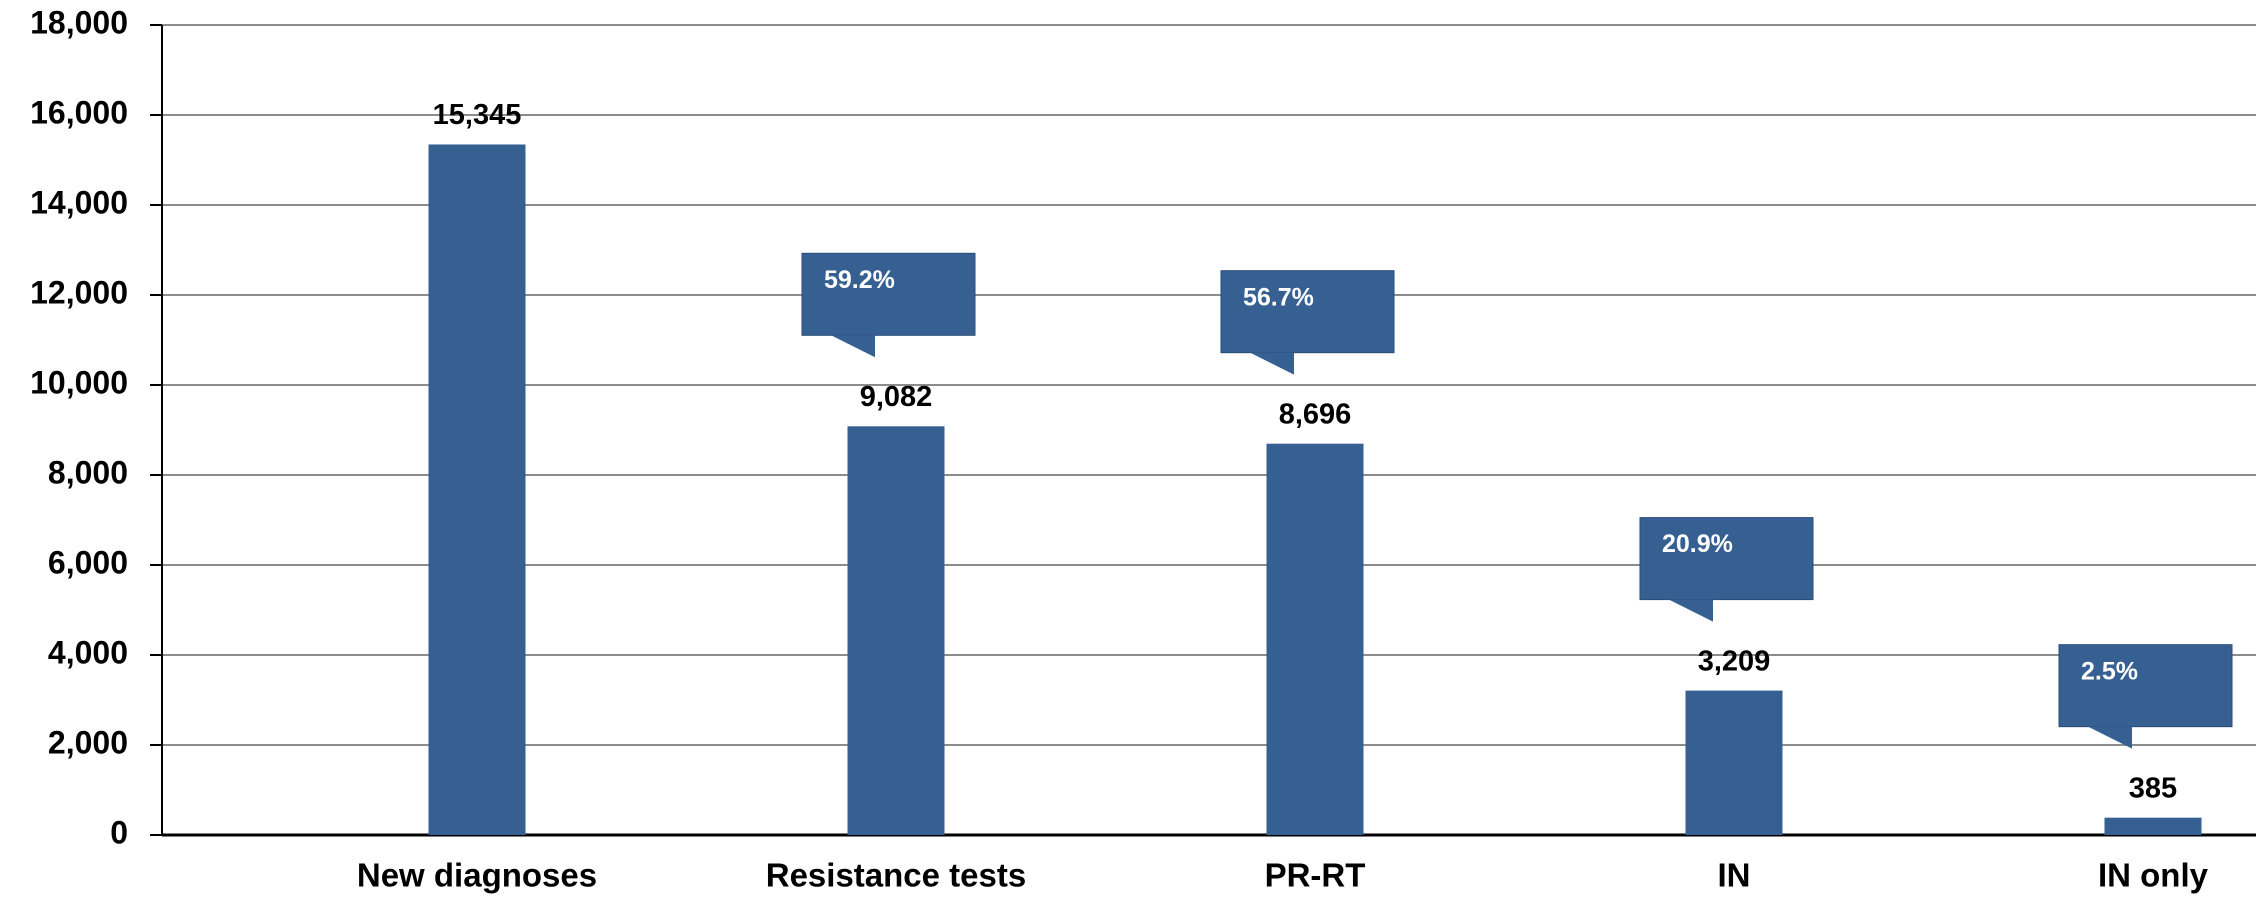 This screenshot has width=2265, height=900. Describe the element at coordinates (2153, 788) in the screenshot. I see `value-label: 385` at that location.